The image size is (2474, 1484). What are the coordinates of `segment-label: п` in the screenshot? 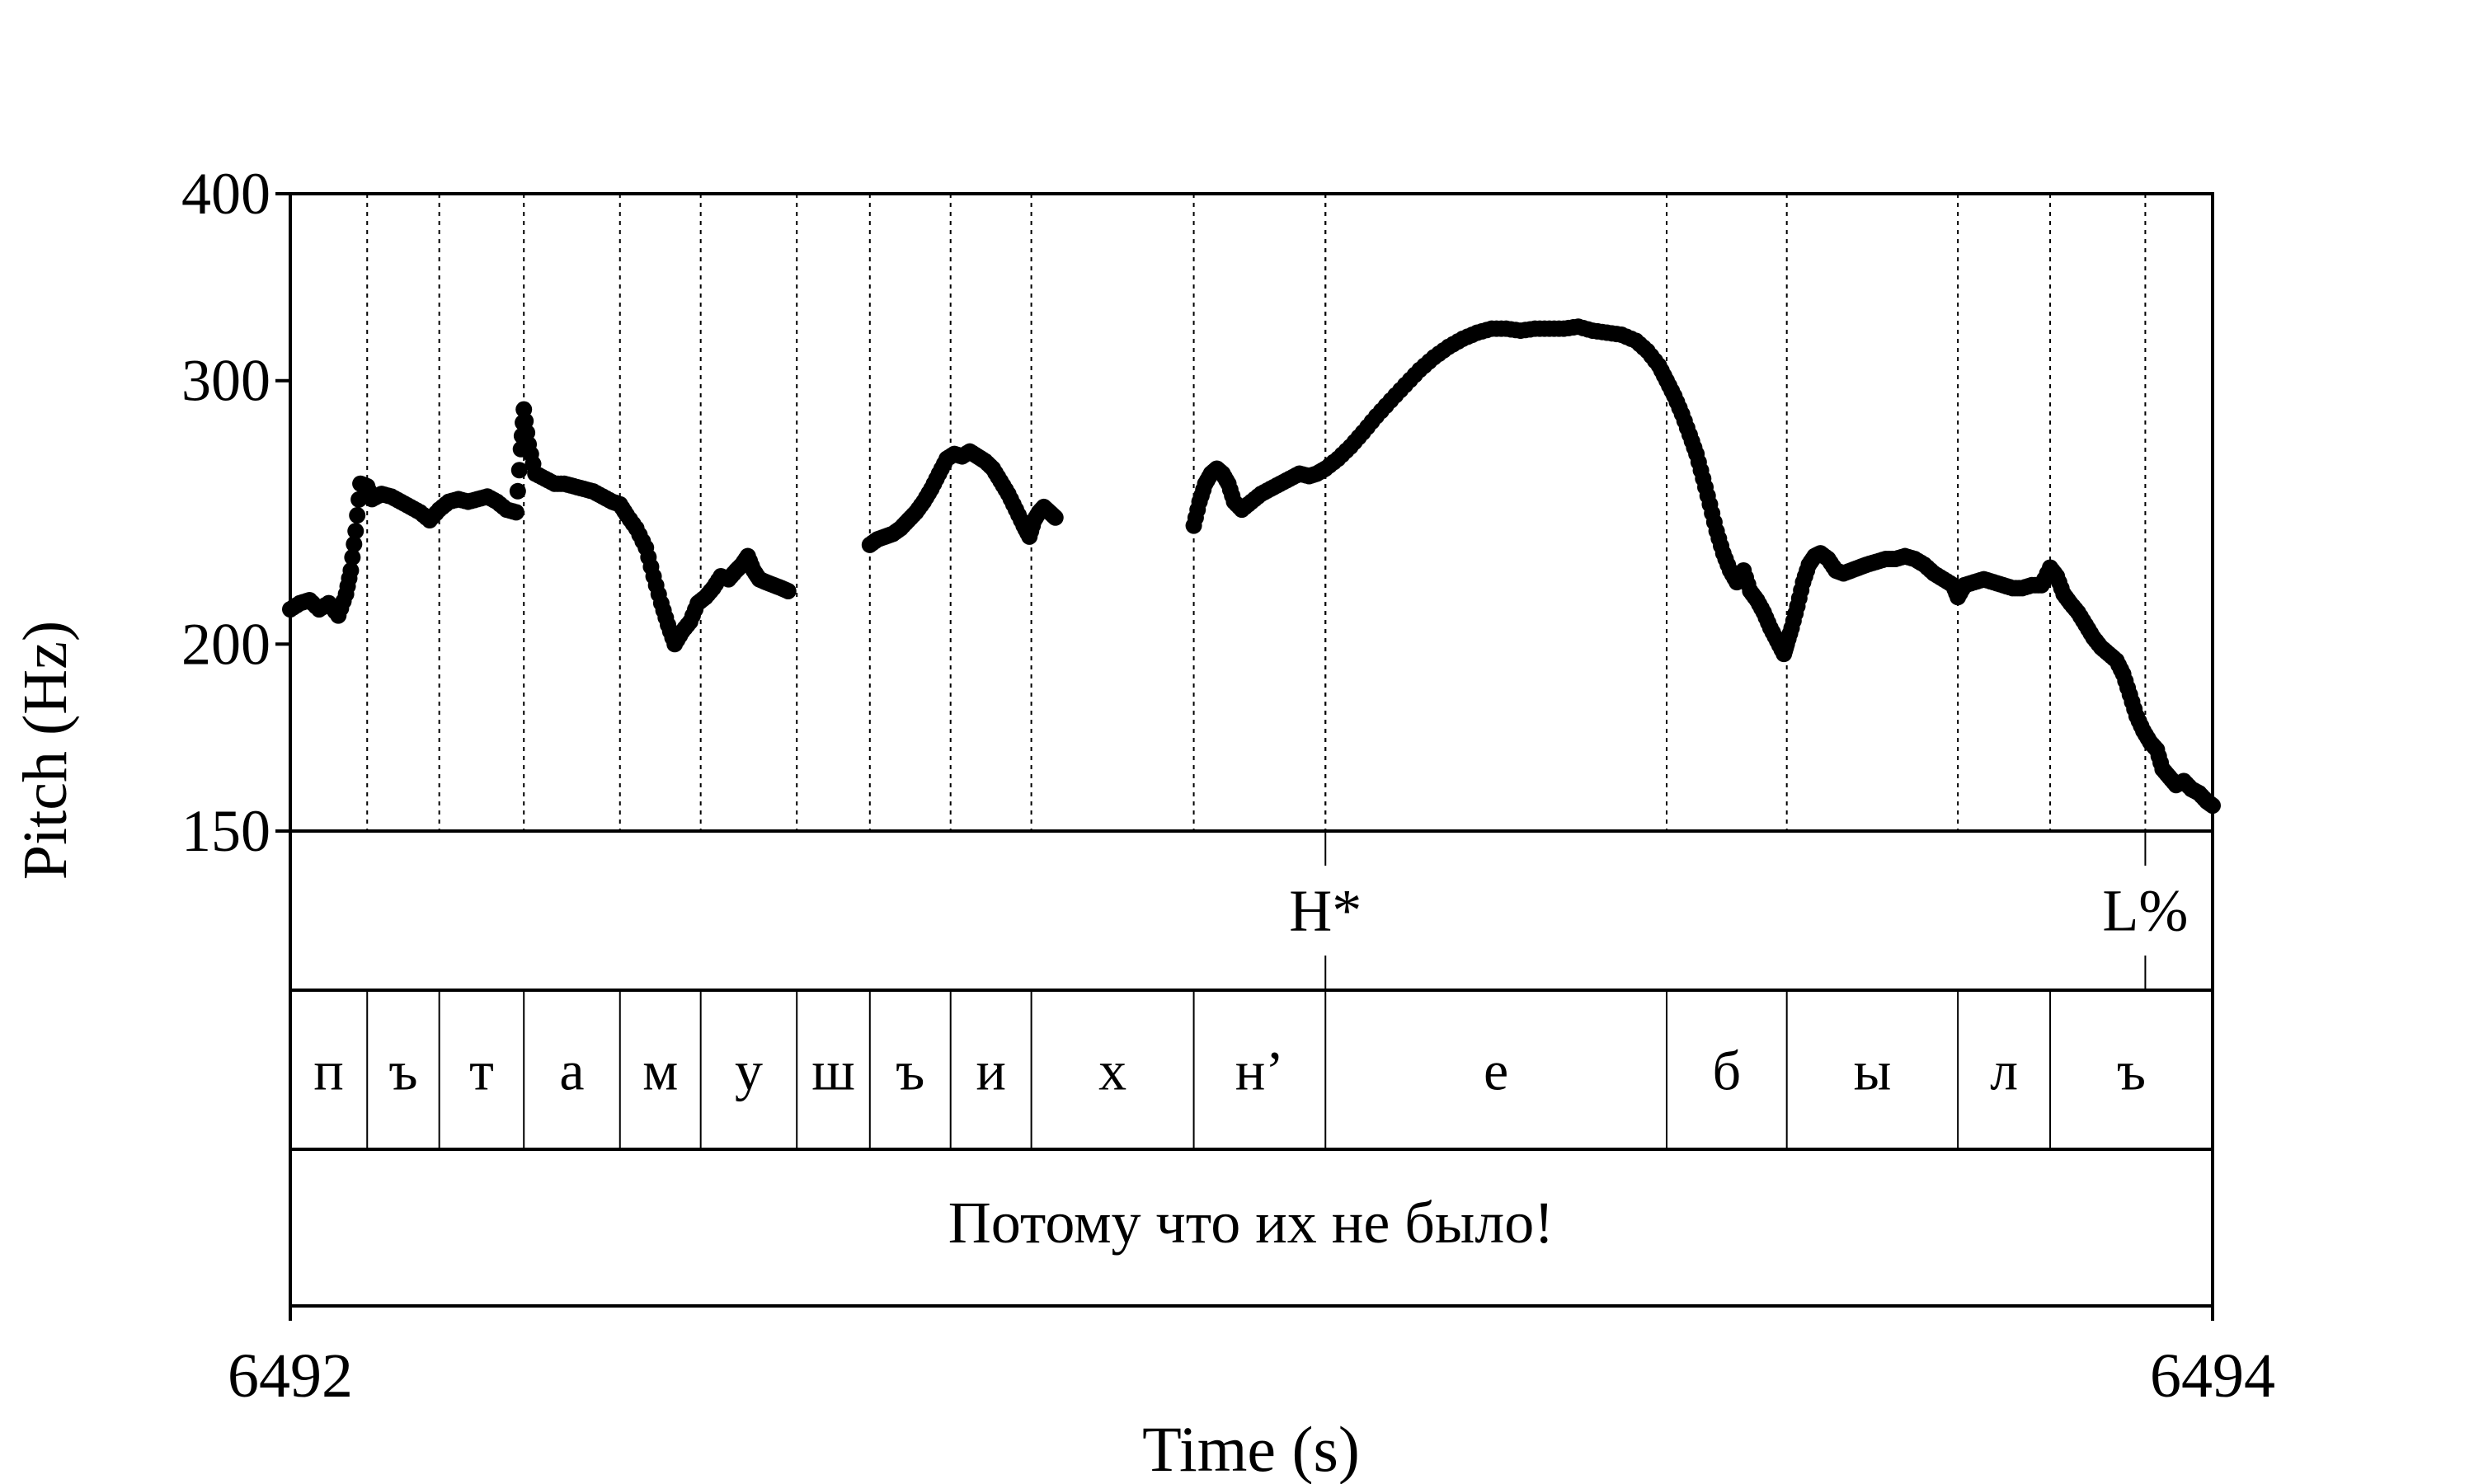 It's located at (328, 1071).